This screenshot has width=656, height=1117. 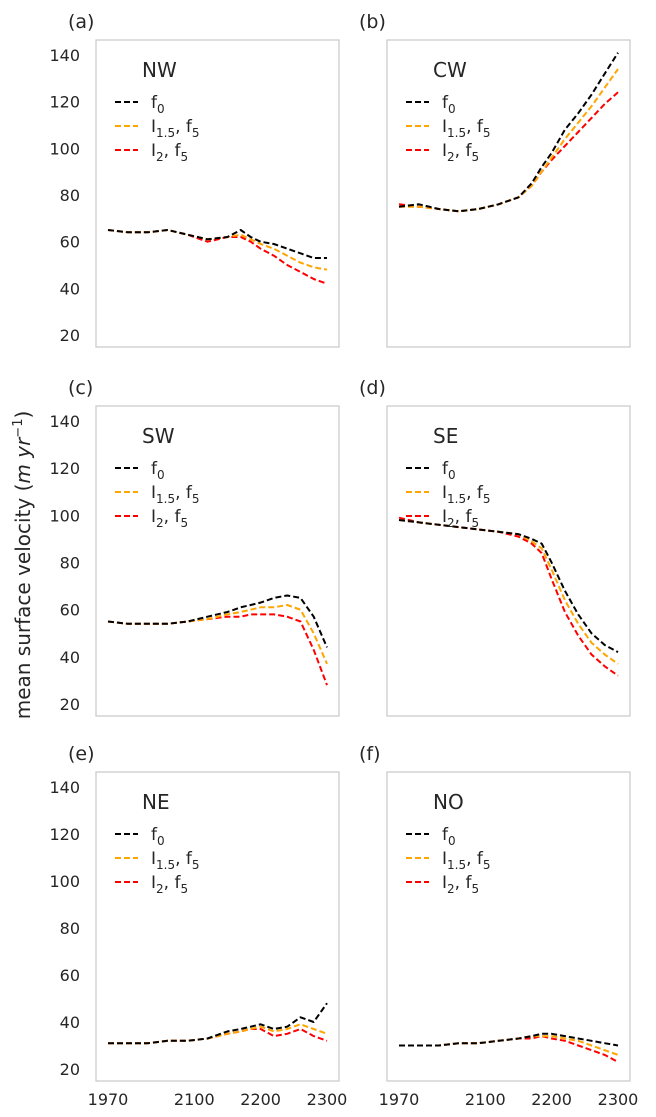 What do you see at coordinates (618, 1099) in the screenshot?
I see `x-tick-label: 2300` at bounding box center [618, 1099].